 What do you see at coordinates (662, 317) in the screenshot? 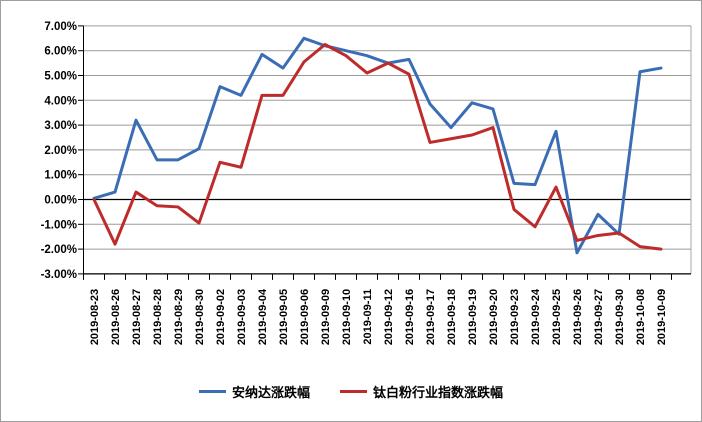
I see `svg-text: 2019-10-09` at bounding box center [662, 317].